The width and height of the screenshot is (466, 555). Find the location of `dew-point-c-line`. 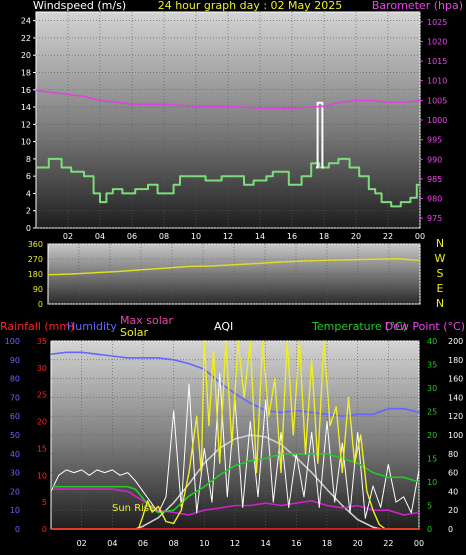

dew-point-c-line is located at coordinates (235, 502).